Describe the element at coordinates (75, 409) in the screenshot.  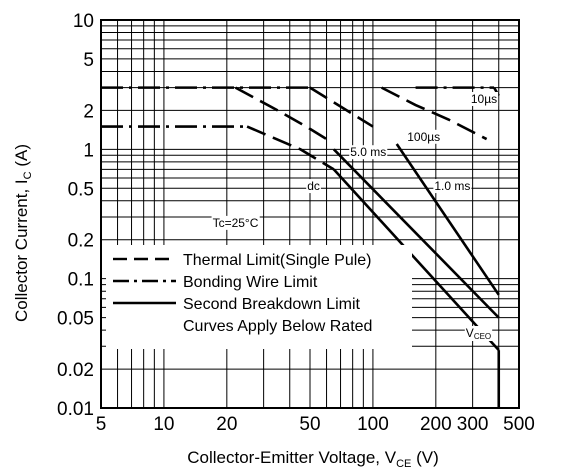
I see `y-tick-label: 0.01` at that location.